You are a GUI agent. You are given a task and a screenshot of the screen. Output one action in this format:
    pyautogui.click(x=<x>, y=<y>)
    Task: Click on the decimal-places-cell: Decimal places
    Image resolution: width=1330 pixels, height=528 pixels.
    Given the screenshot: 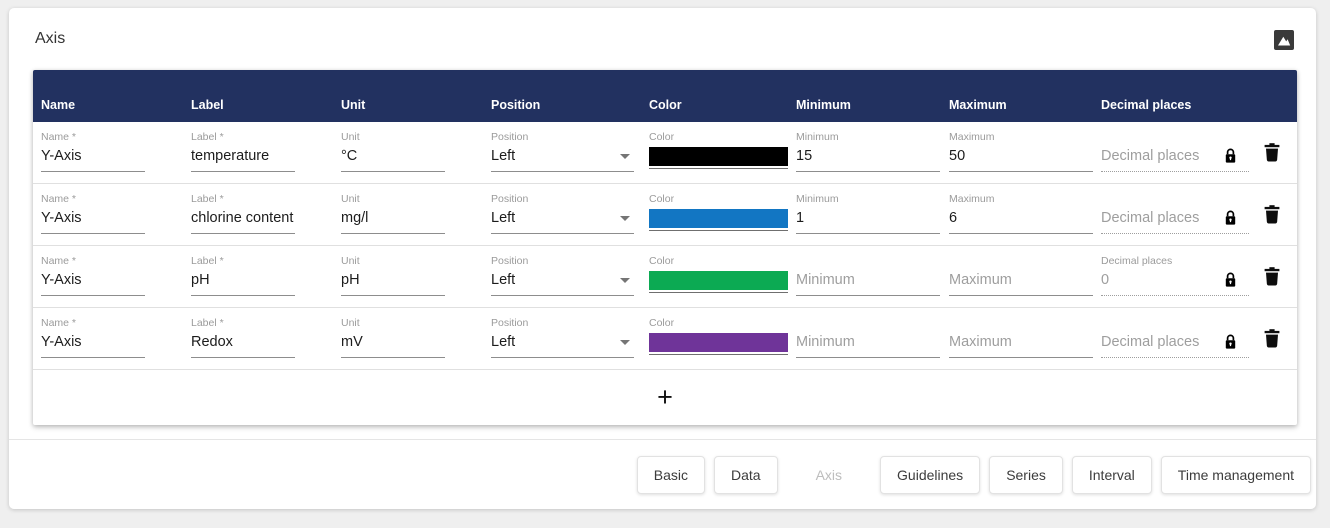 What is the action you would take?
    pyautogui.click(x=1171, y=276)
    